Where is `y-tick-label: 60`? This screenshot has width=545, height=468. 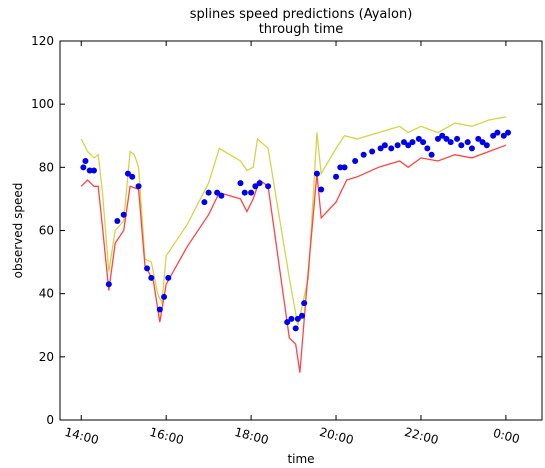
y-tick-label: 60 is located at coordinates (46, 231).